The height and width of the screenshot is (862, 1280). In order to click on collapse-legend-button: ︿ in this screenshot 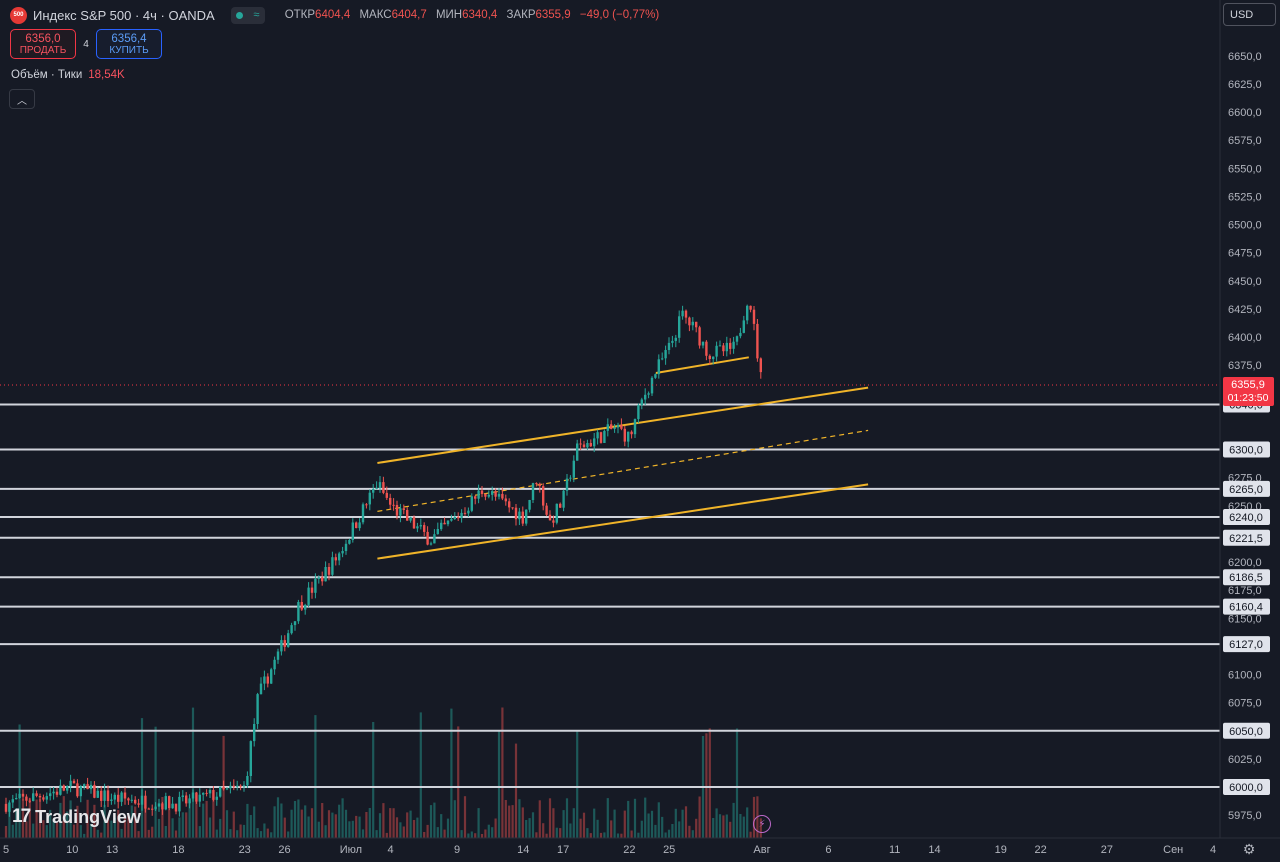, I will do `click(22, 99)`.